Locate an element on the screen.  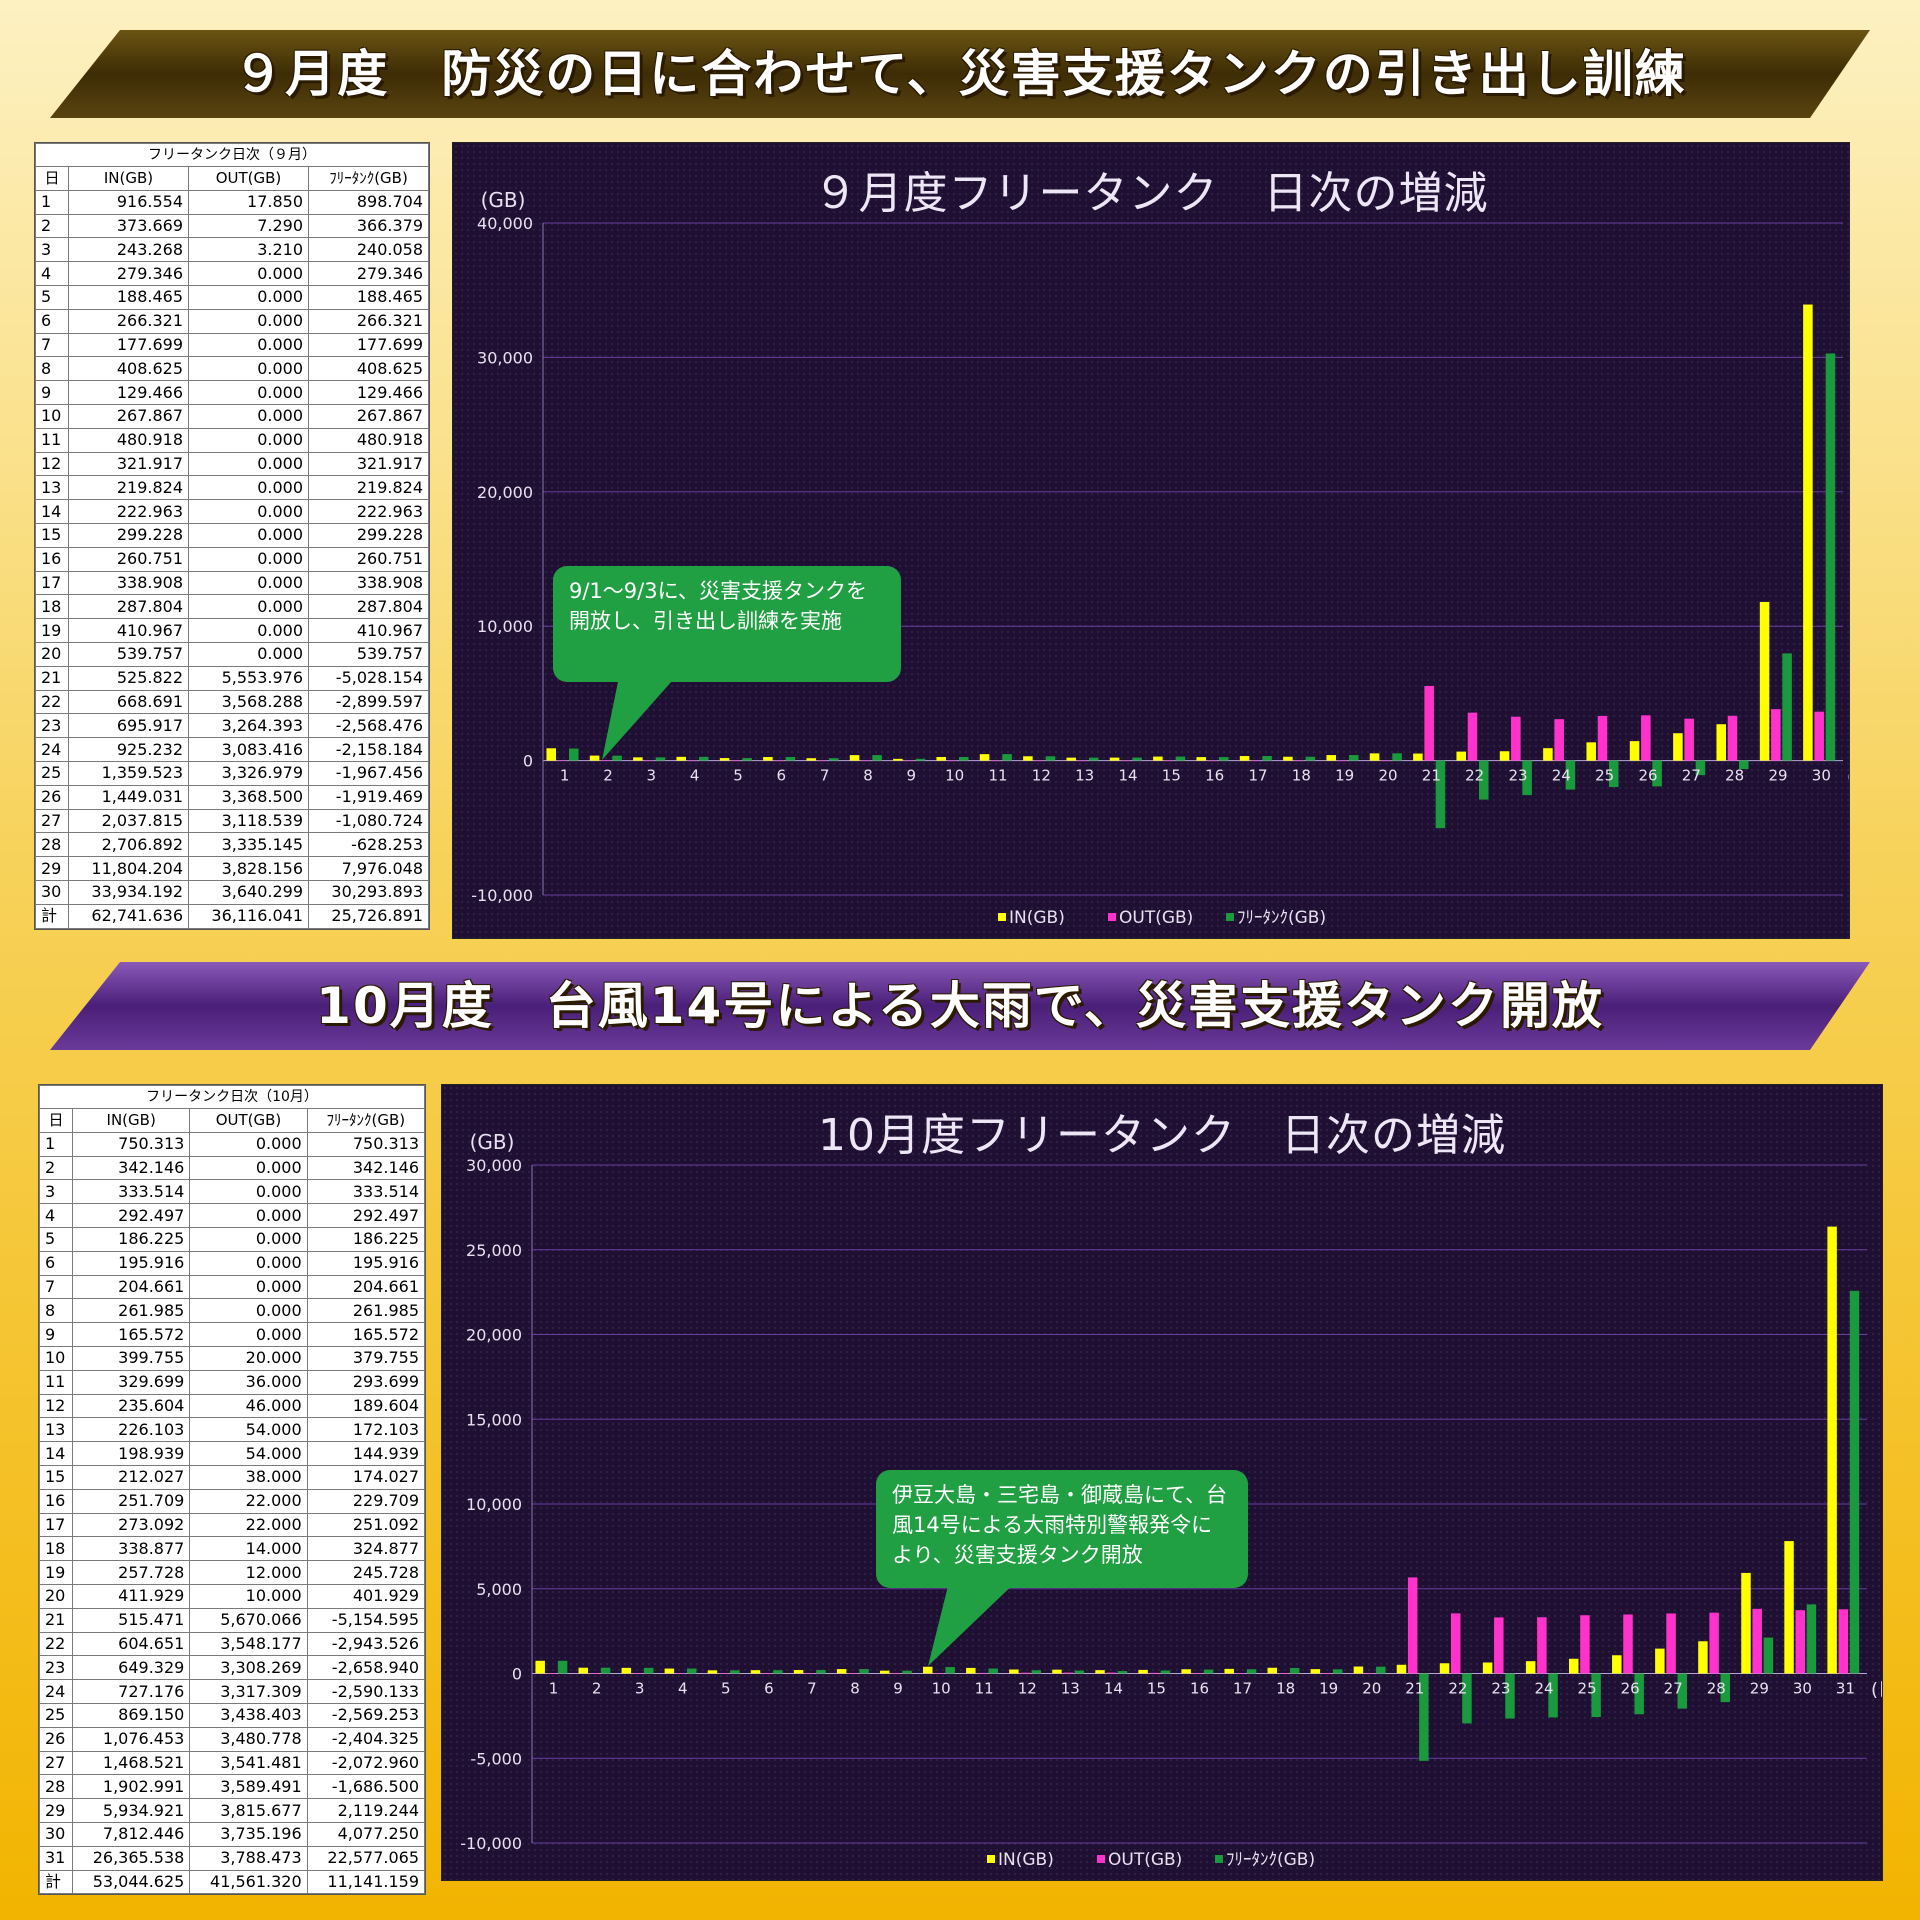
legend-swatch-in is located at coordinates (991, 1859).